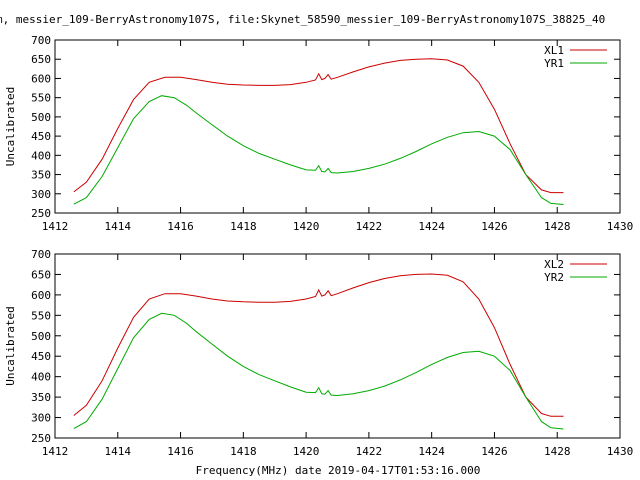  I want to click on legend-label: XL1, so click(554, 50).